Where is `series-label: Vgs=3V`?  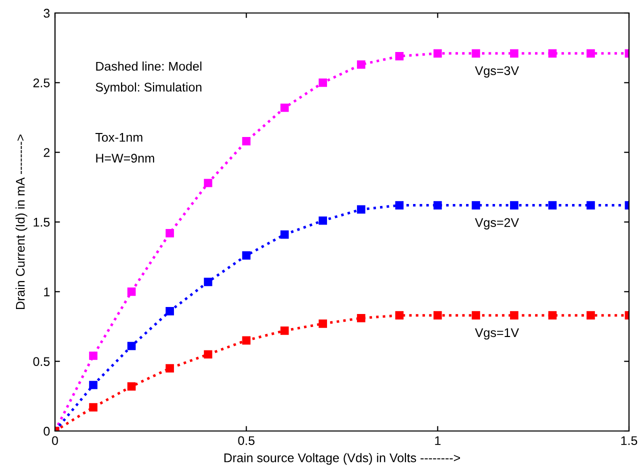
series-label: Vgs=3V is located at coordinates (496, 72).